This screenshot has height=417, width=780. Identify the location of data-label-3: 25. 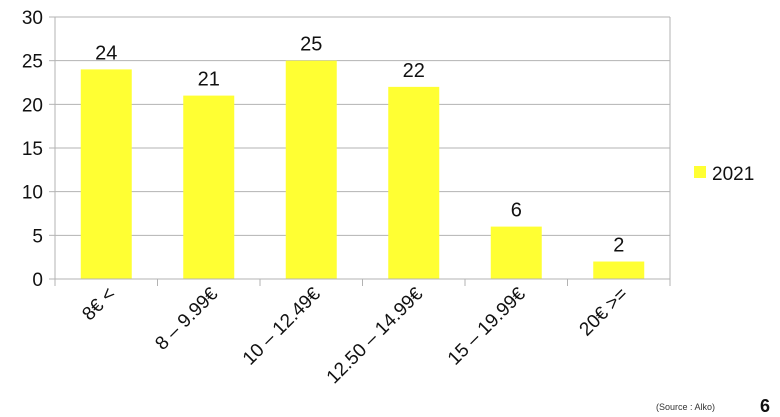
(311, 45).